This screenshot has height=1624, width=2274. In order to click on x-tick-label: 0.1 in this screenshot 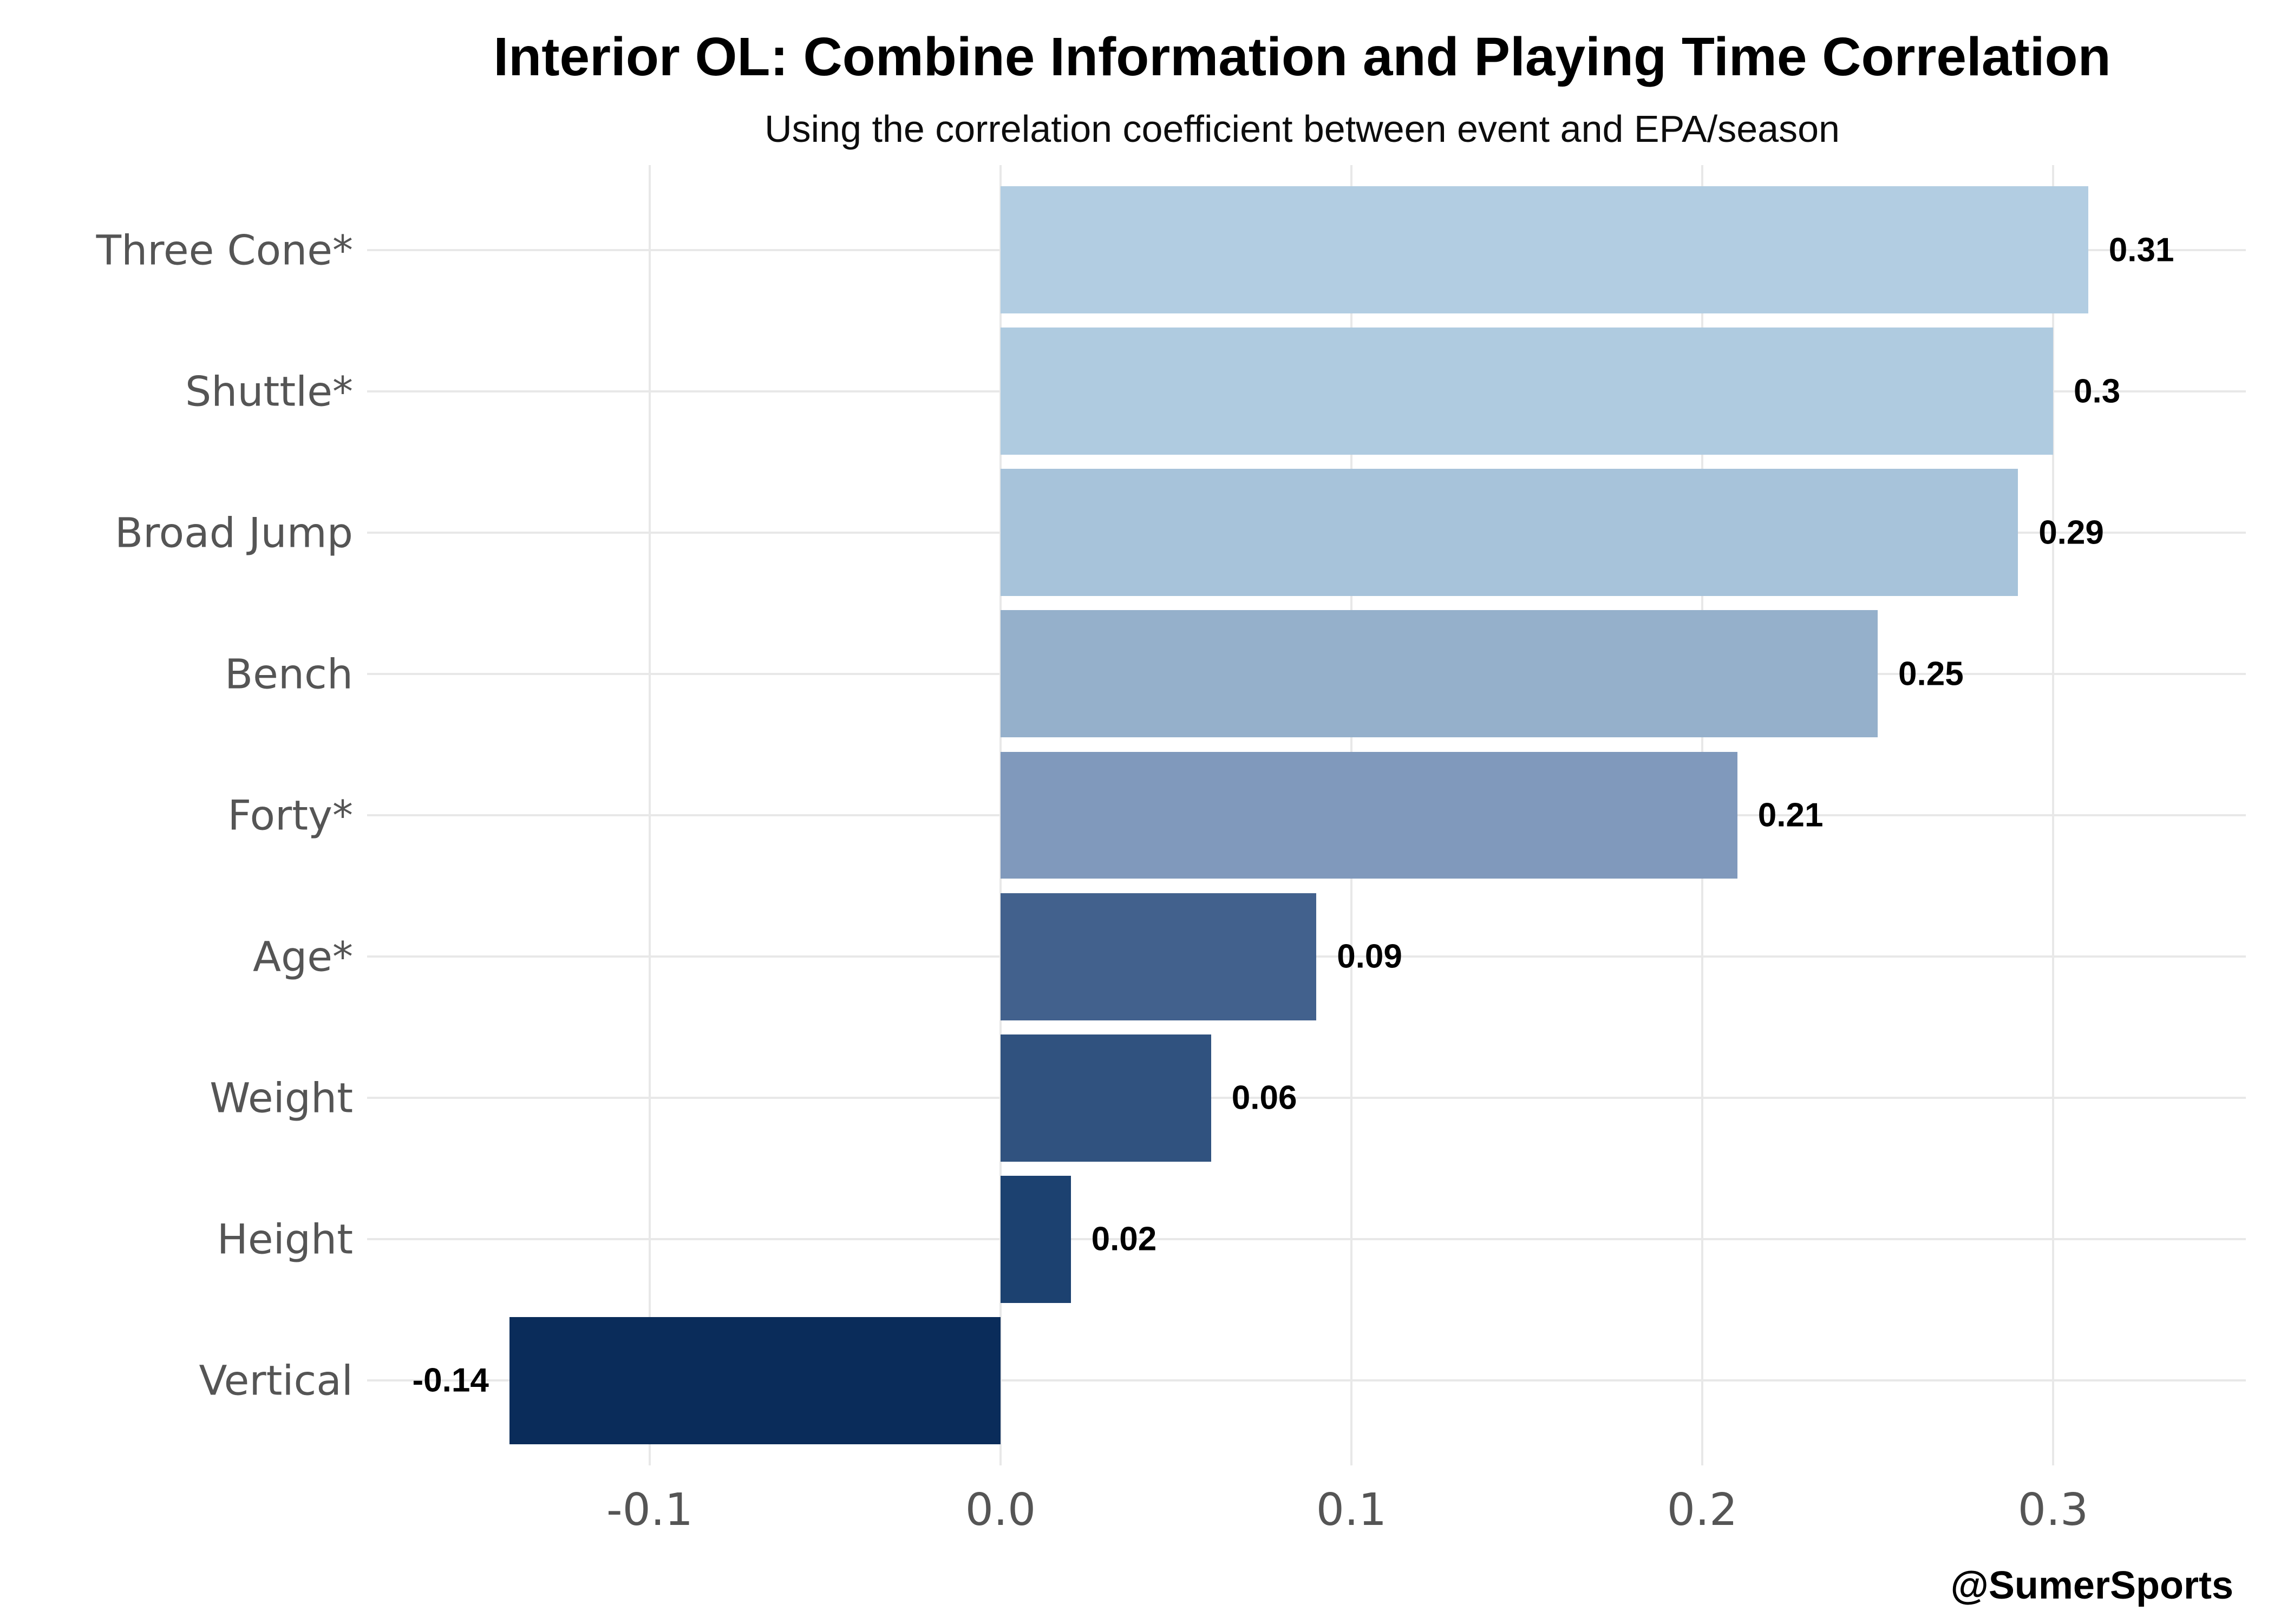, I will do `click(1352, 1510)`.